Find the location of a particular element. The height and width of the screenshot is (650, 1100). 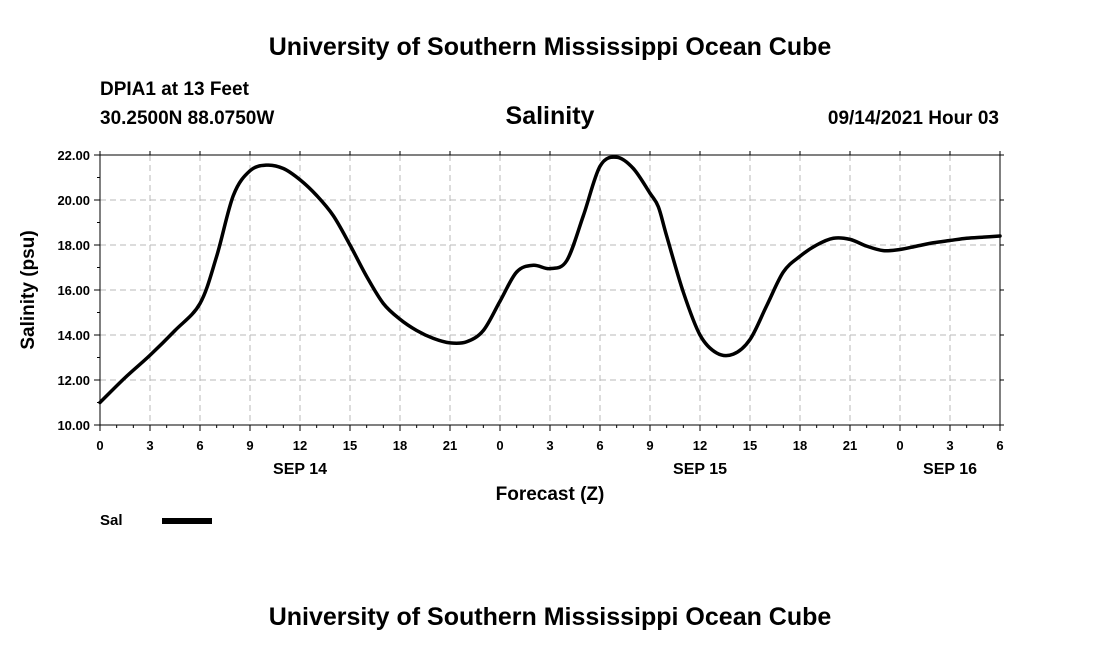

x-tick-labels: 0 3 6 9 12 15 18 21 0 3 6 9 12 15 18 21 0 3 6 is located at coordinates (549, 445).